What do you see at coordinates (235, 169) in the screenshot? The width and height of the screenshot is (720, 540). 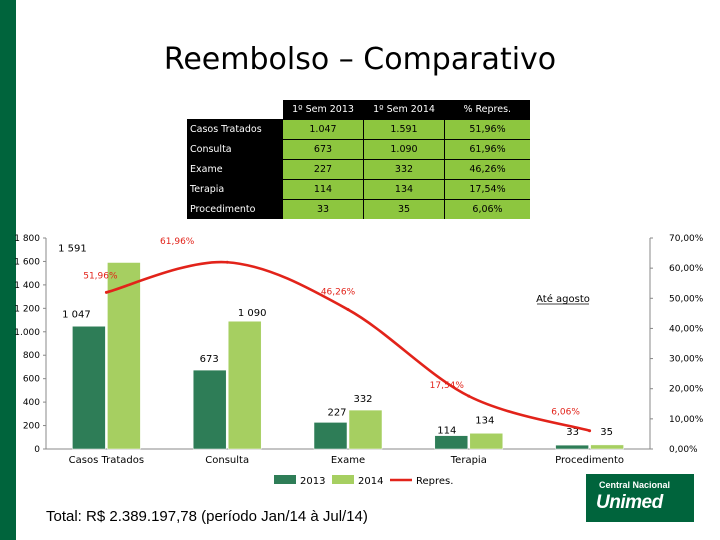 I see `row-label: Exame` at bounding box center [235, 169].